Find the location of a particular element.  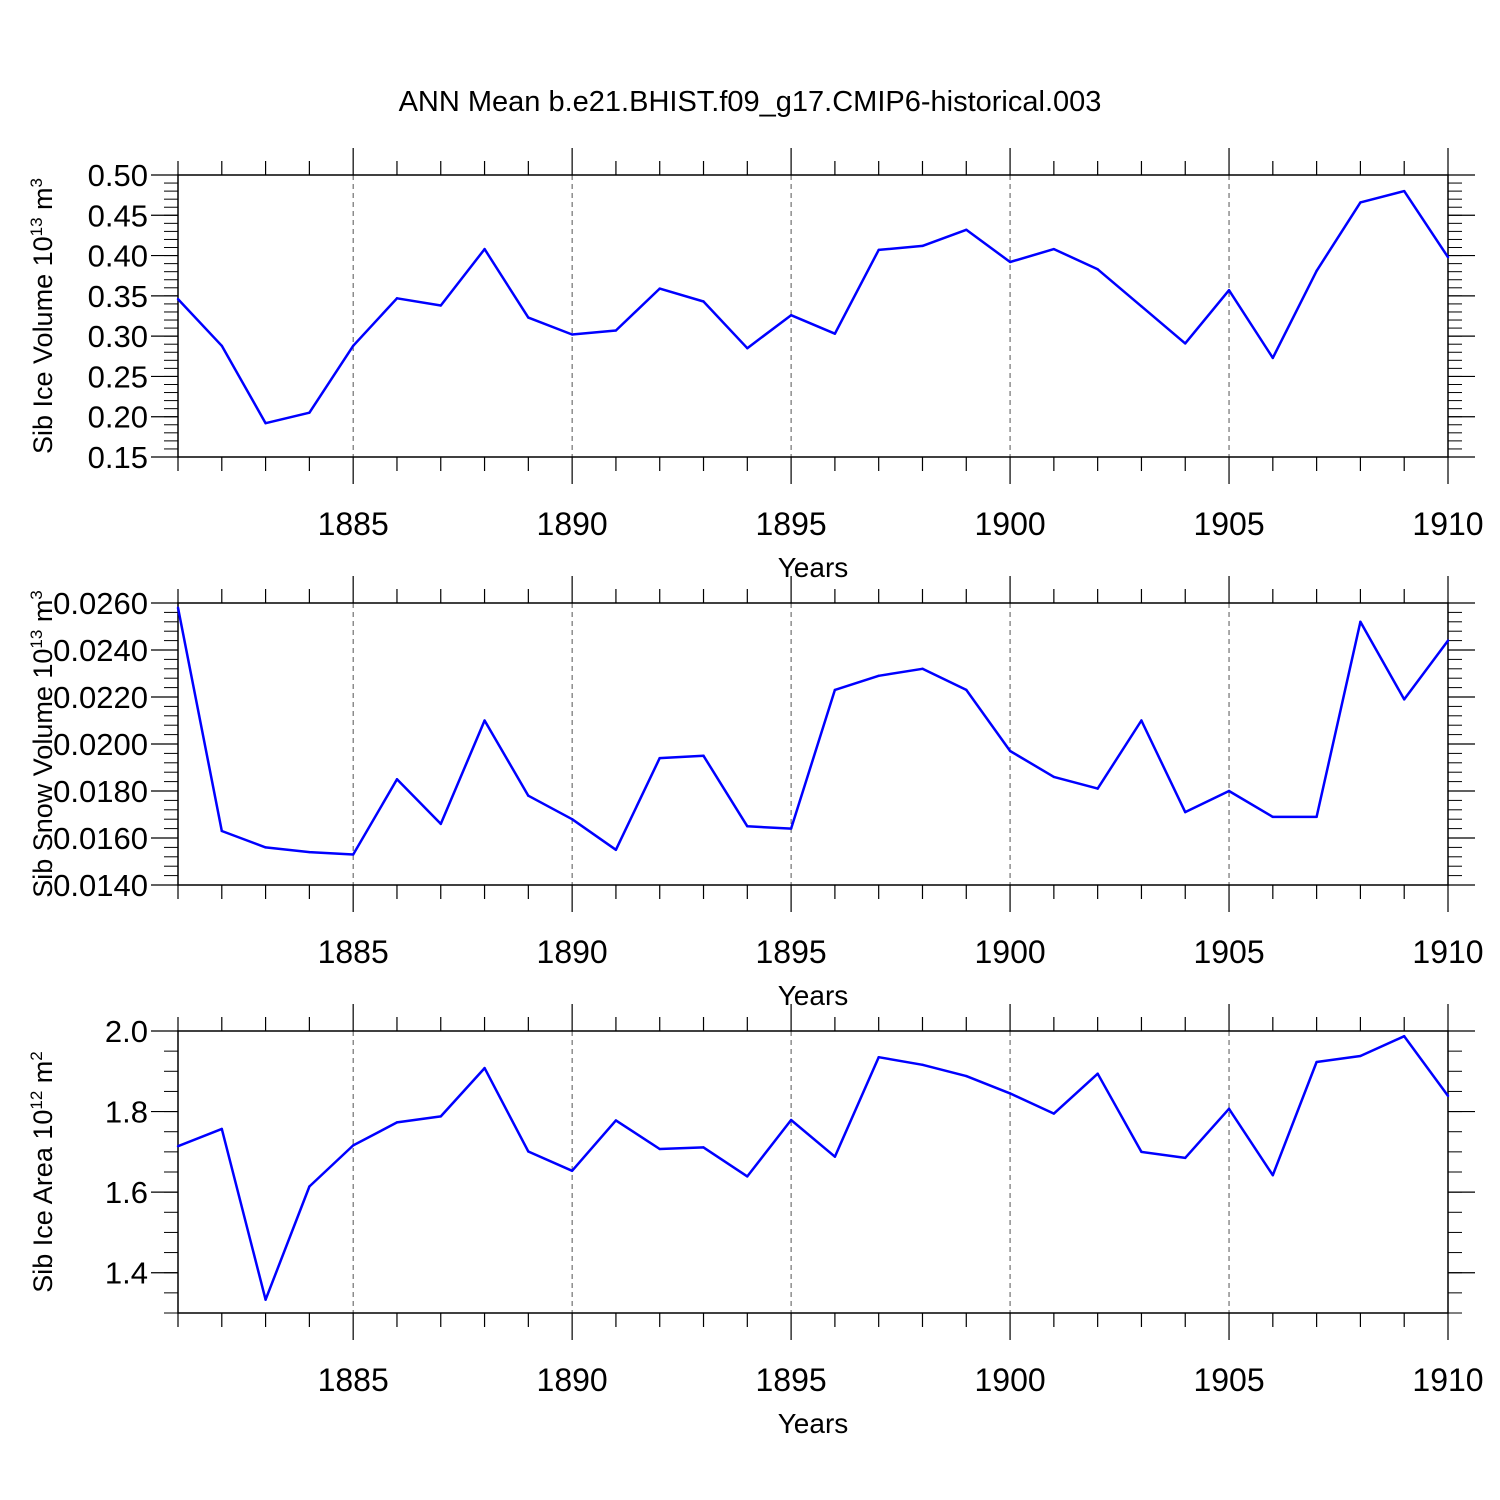

y-tick-label: 0.15 is located at coordinates (118, 457).